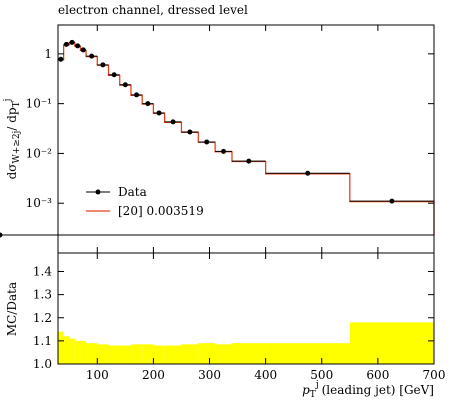 This screenshot has height=404, width=450. I want to click on y-tick-label: 1.2, so click(42, 318).